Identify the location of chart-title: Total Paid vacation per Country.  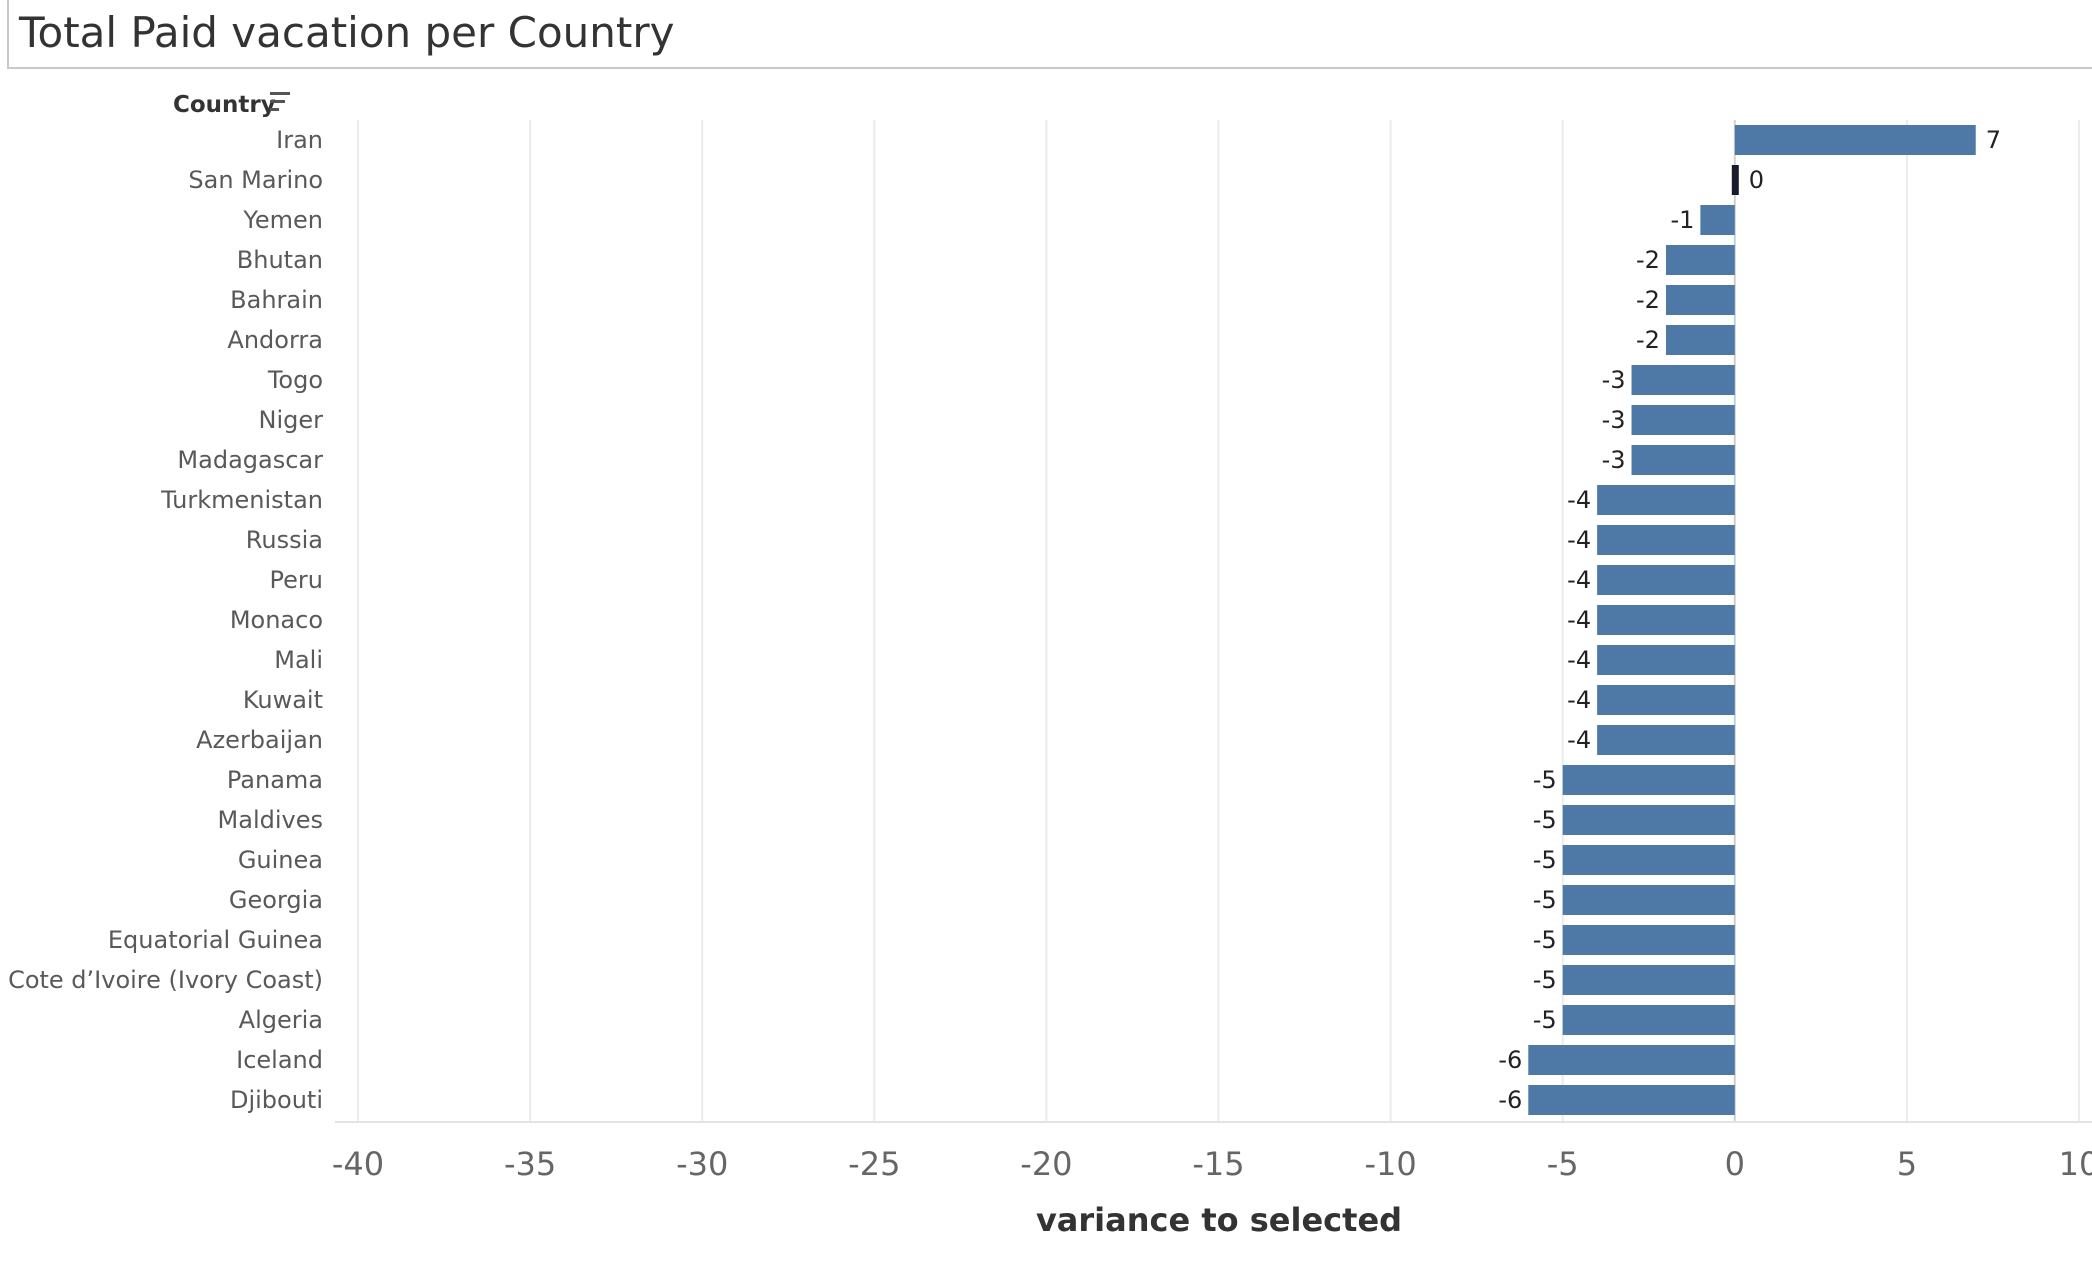
(347, 32).